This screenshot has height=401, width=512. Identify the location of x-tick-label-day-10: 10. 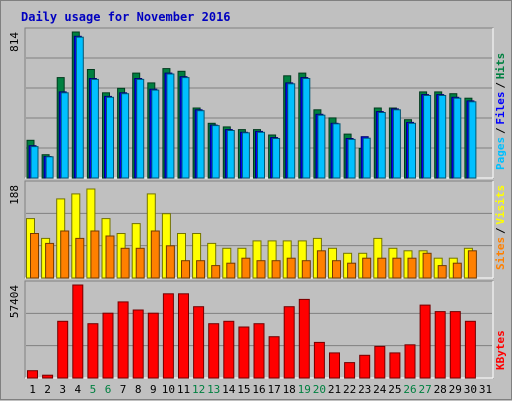
(168, 389).